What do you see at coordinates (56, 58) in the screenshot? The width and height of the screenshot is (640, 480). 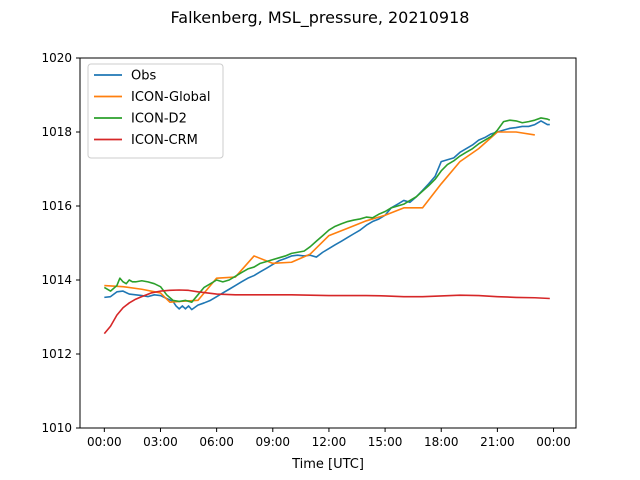 I see `y-tick-label: 1020` at bounding box center [56, 58].